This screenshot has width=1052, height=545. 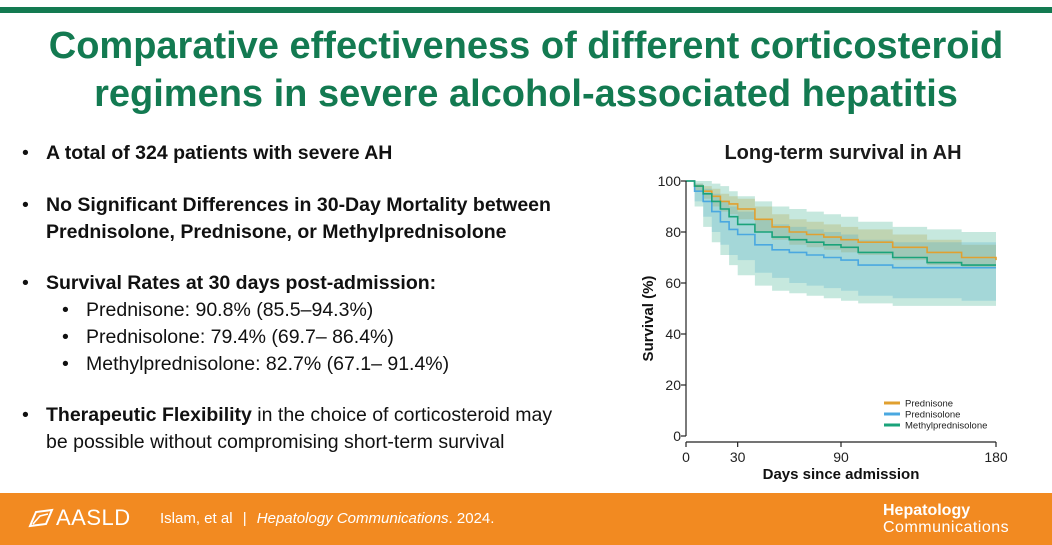 I want to click on citation-year: . 2024., so click(x=471, y=518).